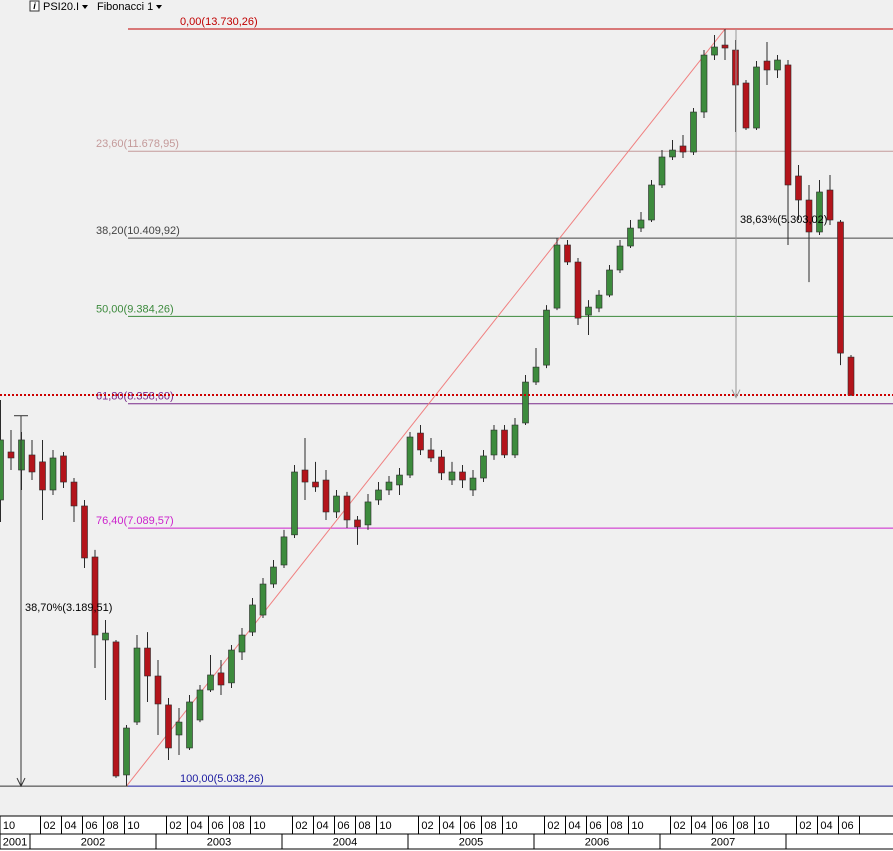 This screenshot has height=851, width=893. Describe the element at coordinates (125, 7) in the screenshot. I see `indicator: Fibonacci 1` at that location.